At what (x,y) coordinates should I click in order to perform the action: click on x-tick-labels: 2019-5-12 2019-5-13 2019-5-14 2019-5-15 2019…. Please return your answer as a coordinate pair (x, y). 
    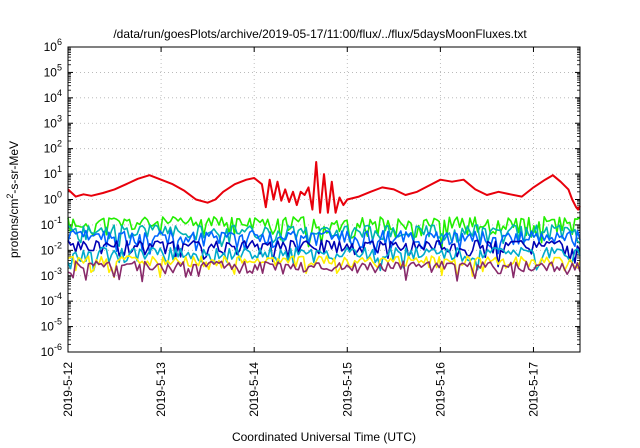
    Looking at the image, I should click on (300, 389).